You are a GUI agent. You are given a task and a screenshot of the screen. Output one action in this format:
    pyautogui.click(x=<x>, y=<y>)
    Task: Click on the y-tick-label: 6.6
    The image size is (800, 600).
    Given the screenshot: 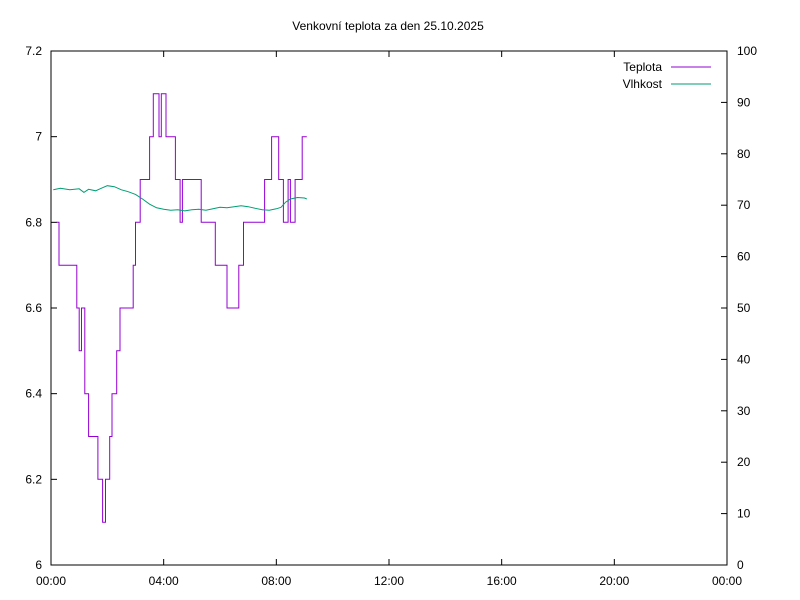 What is the action you would take?
    pyautogui.click(x=33, y=308)
    